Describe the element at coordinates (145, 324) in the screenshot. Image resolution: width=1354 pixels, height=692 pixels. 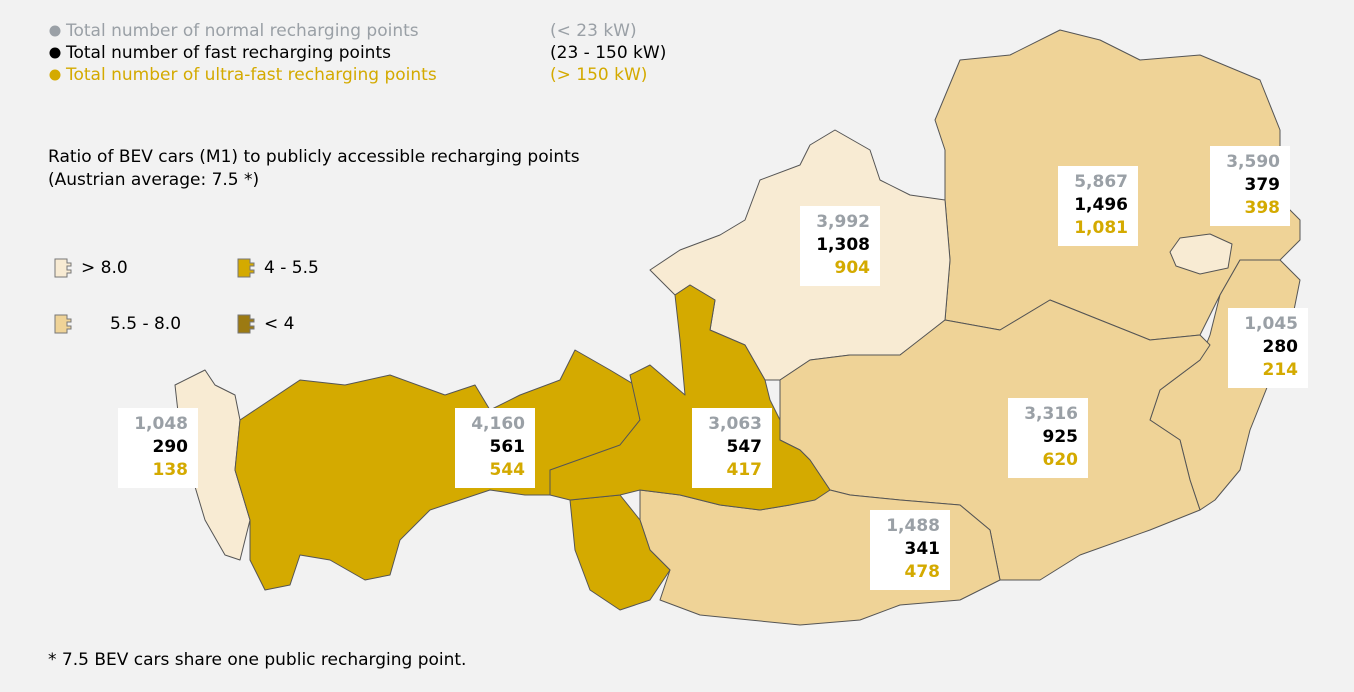
I see `class-label: 5.5 - 8.0` at that location.